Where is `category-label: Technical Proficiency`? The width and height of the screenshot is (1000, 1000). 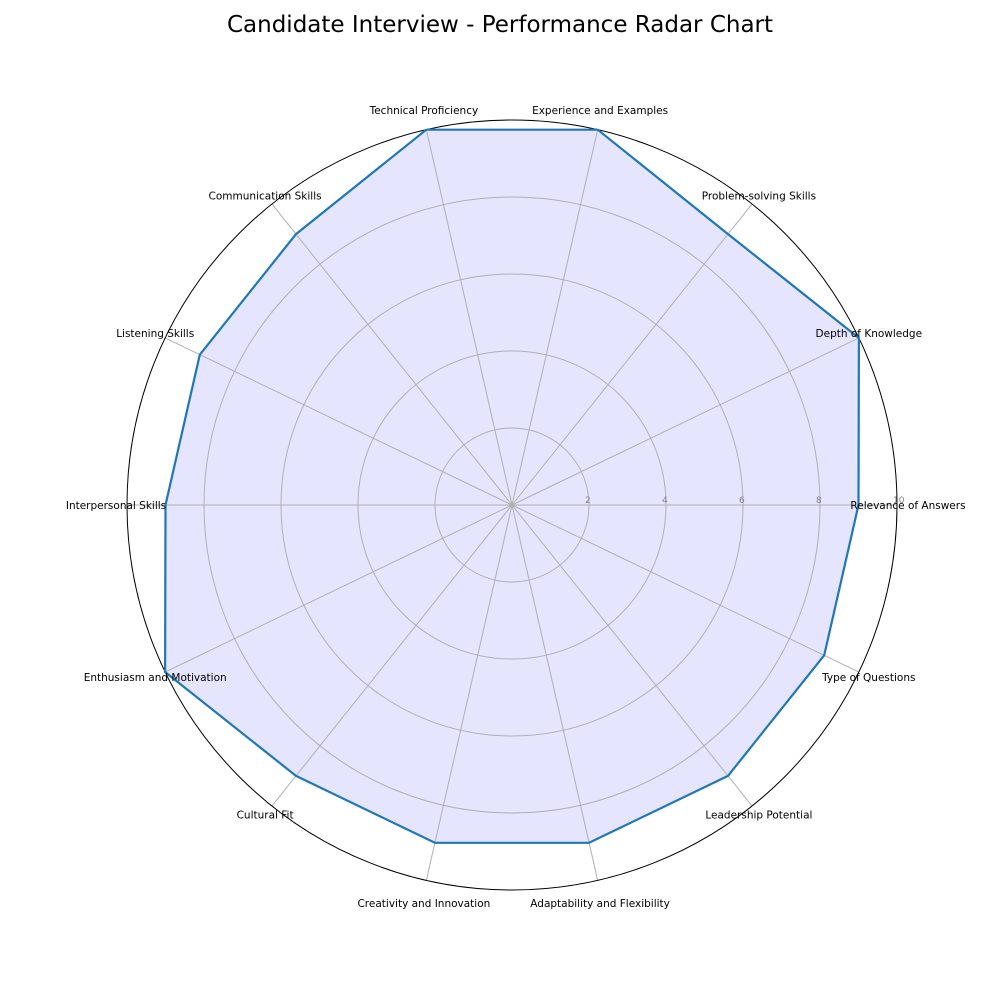 category-label: Technical Proficiency is located at coordinates (424, 111).